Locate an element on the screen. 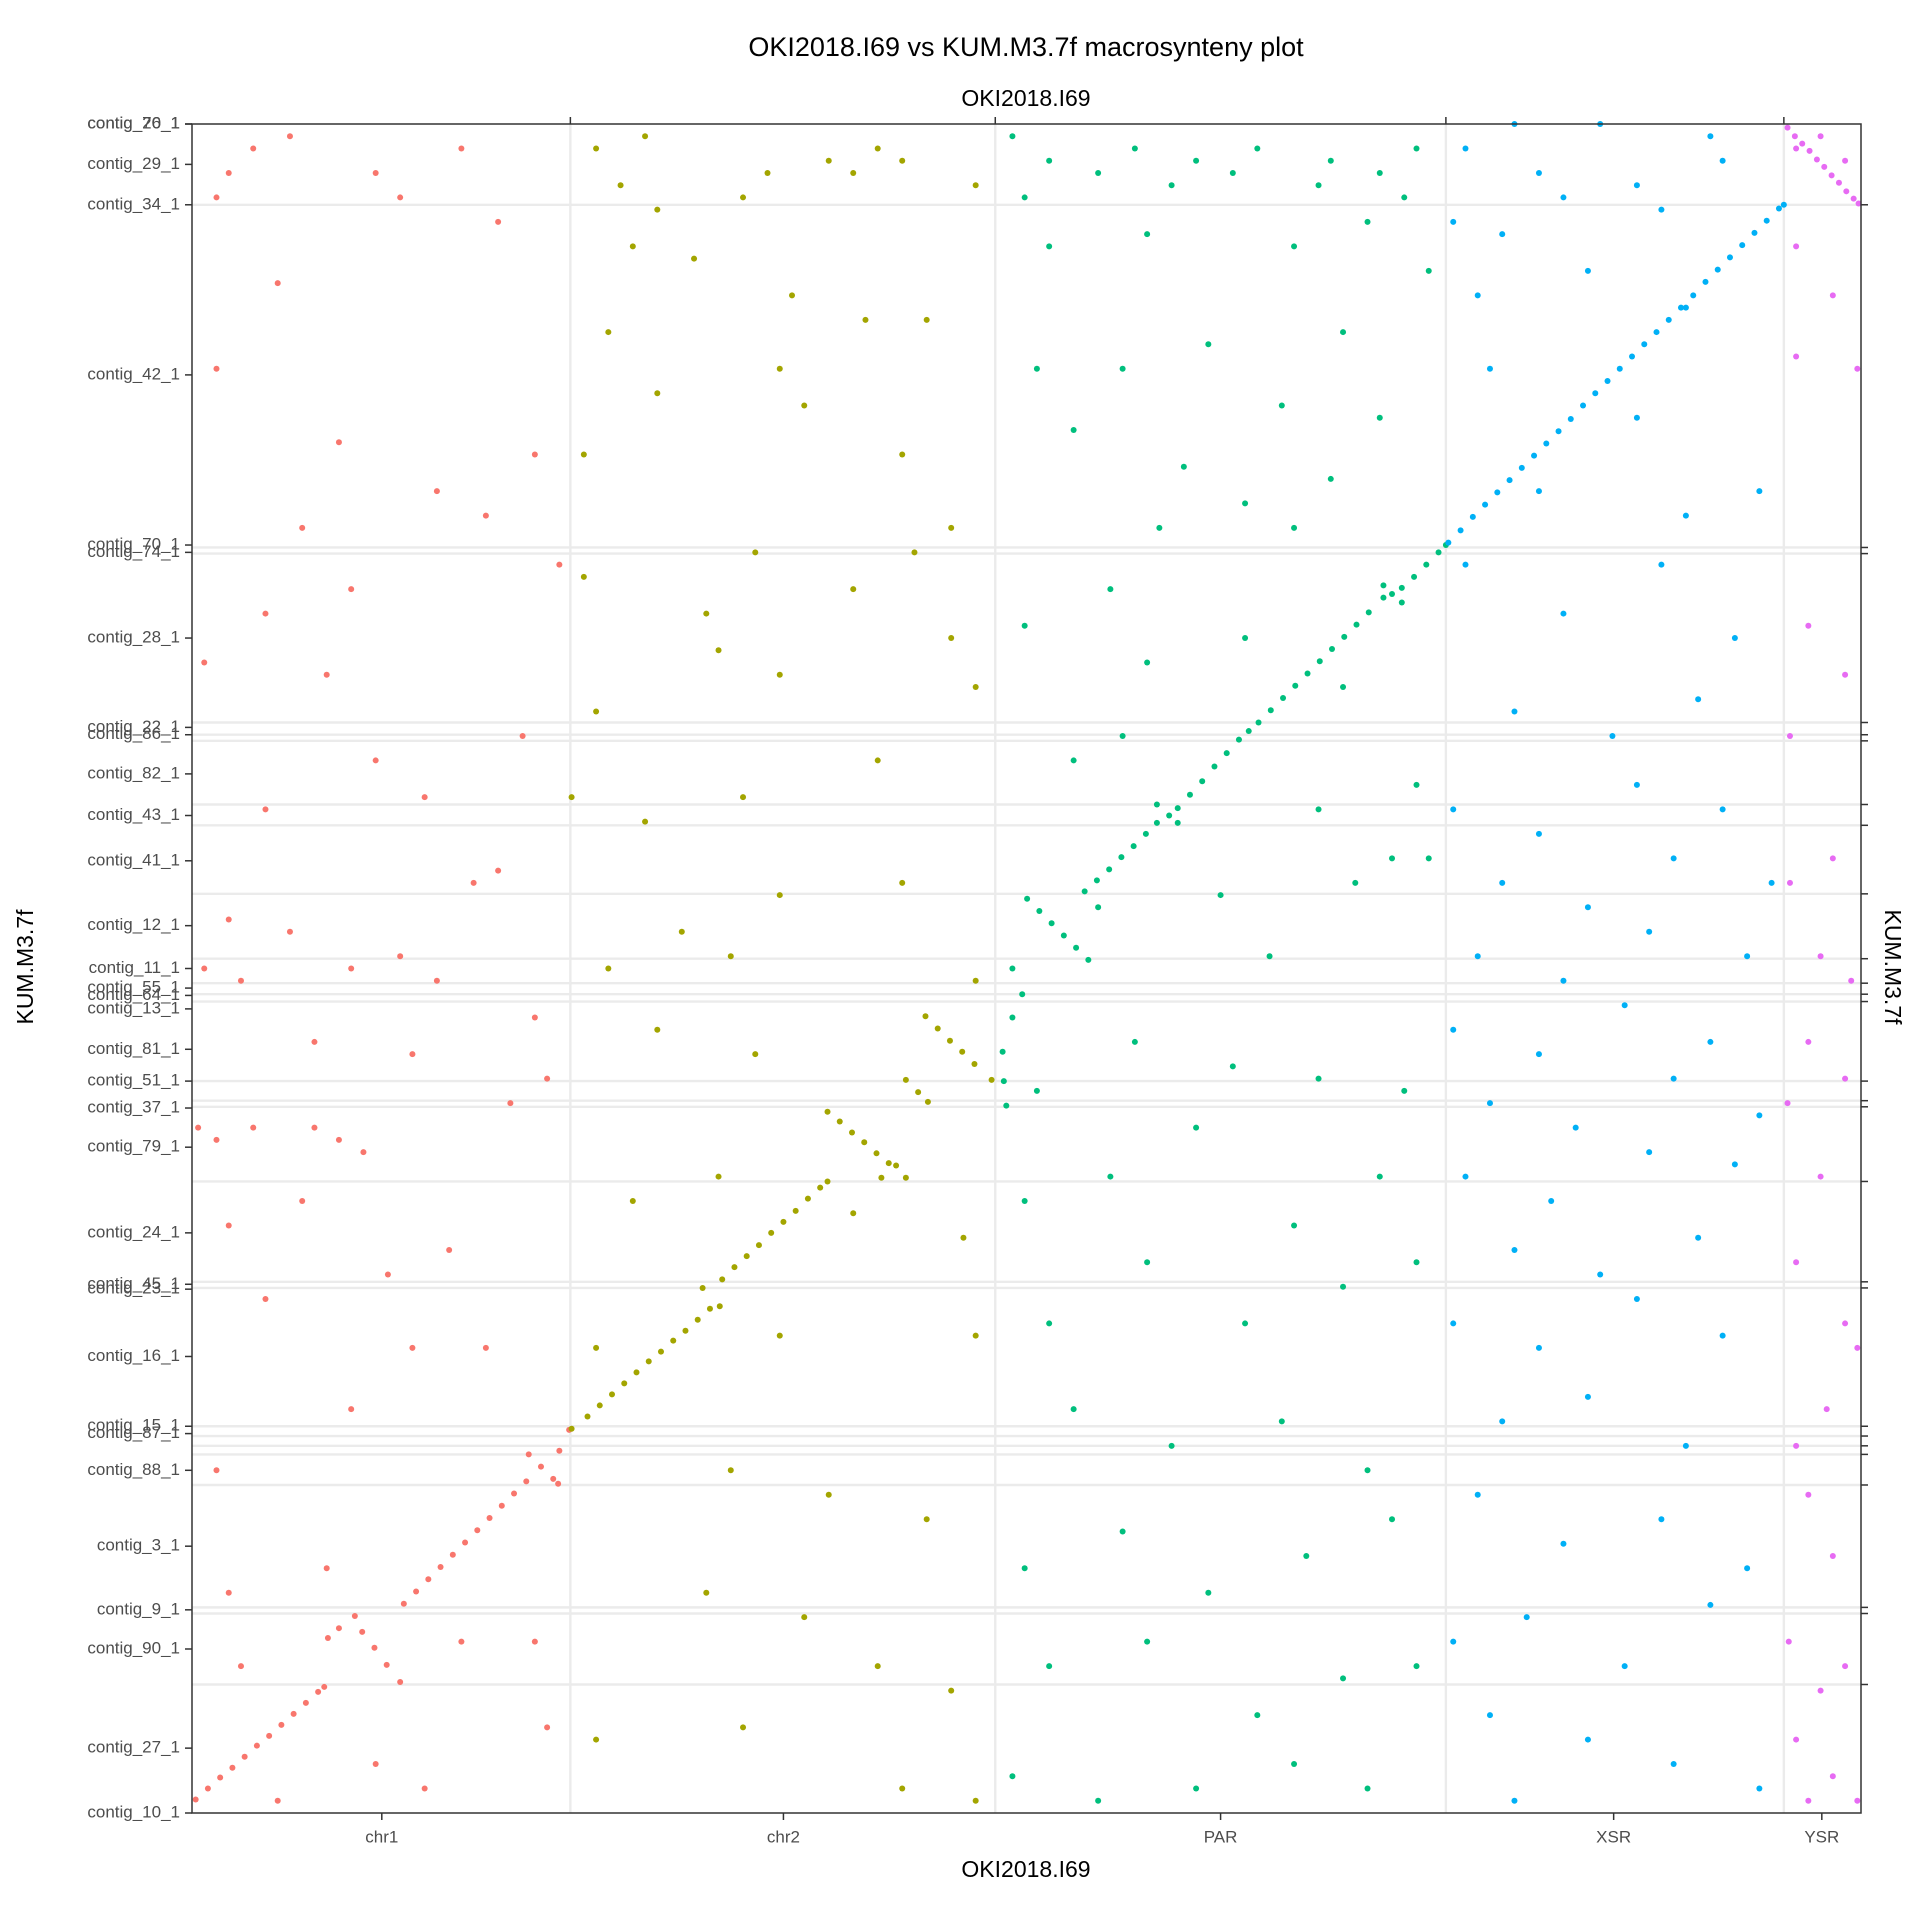 This screenshot has width=1920, height=1920. y-tick-label: contig_37_1 is located at coordinates (133, 1107).